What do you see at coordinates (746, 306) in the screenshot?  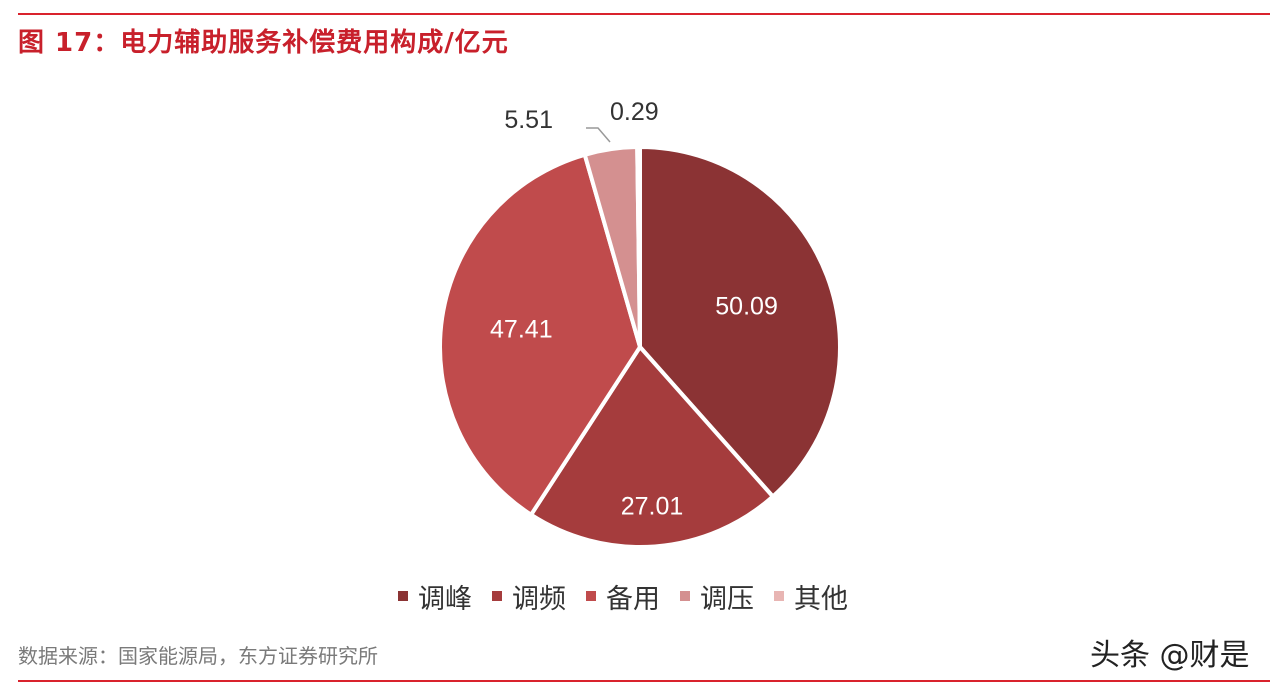 I see `data-label: 50.09` at bounding box center [746, 306].